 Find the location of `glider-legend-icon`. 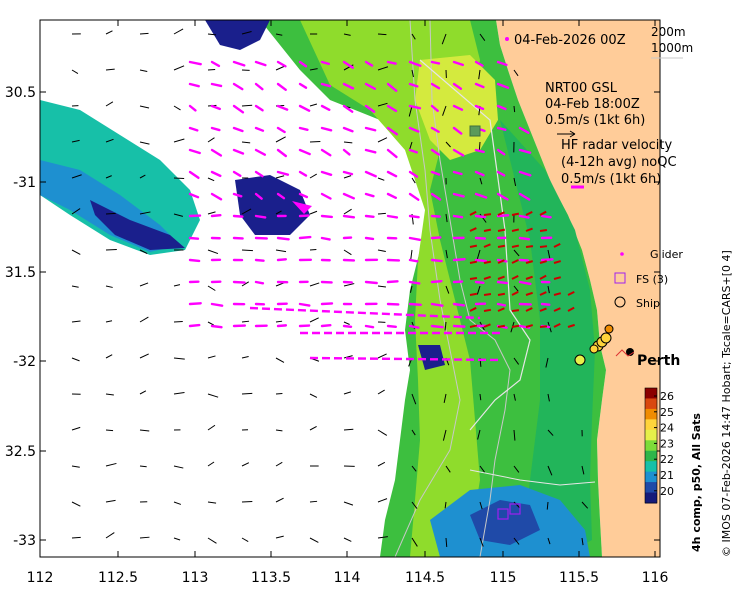

glider-legend-icon is located at coordinates (622, 254).